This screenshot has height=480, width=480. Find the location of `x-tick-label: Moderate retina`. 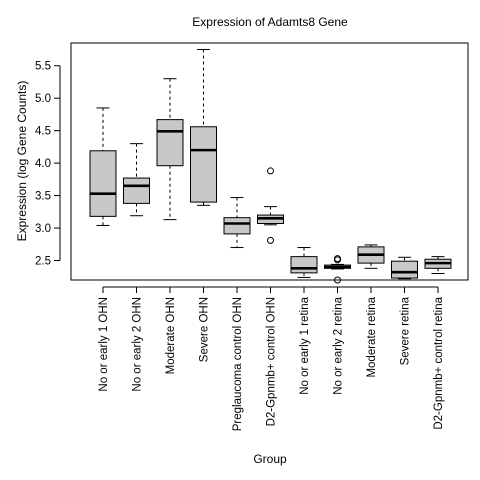

x-tick-label: Moderate retina is located at coordinates (372, 336).